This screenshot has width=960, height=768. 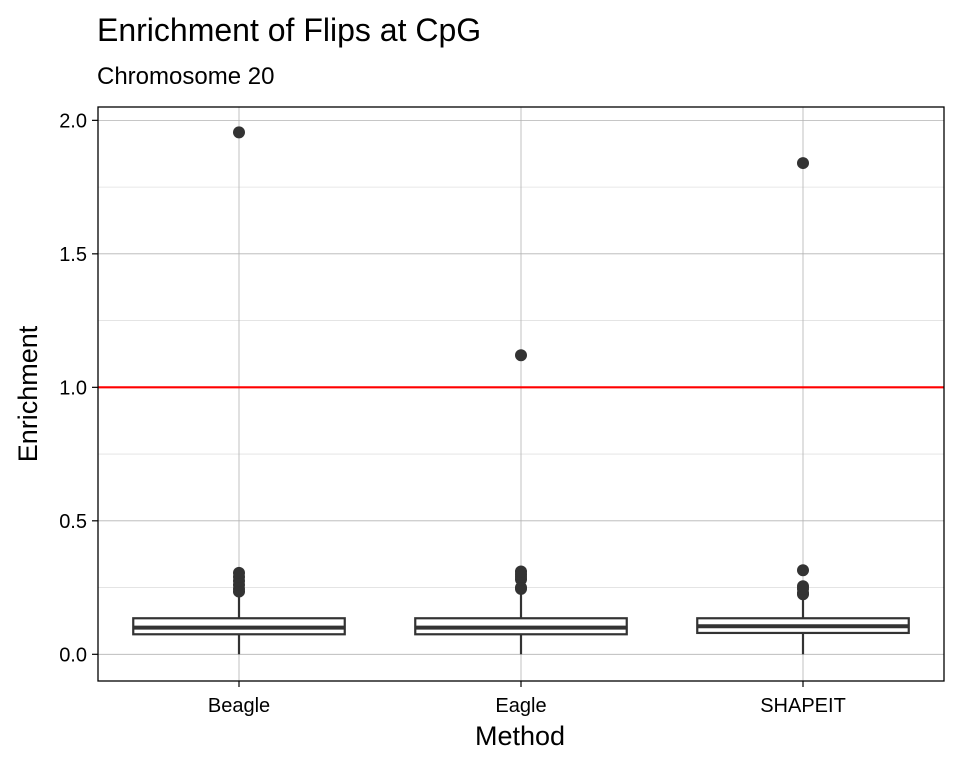 What do you see at coordinates (289, 30) in the screenshot?
I see `chart-title: Enrichment of Flips at CpG` at bounding box center [289, 30].